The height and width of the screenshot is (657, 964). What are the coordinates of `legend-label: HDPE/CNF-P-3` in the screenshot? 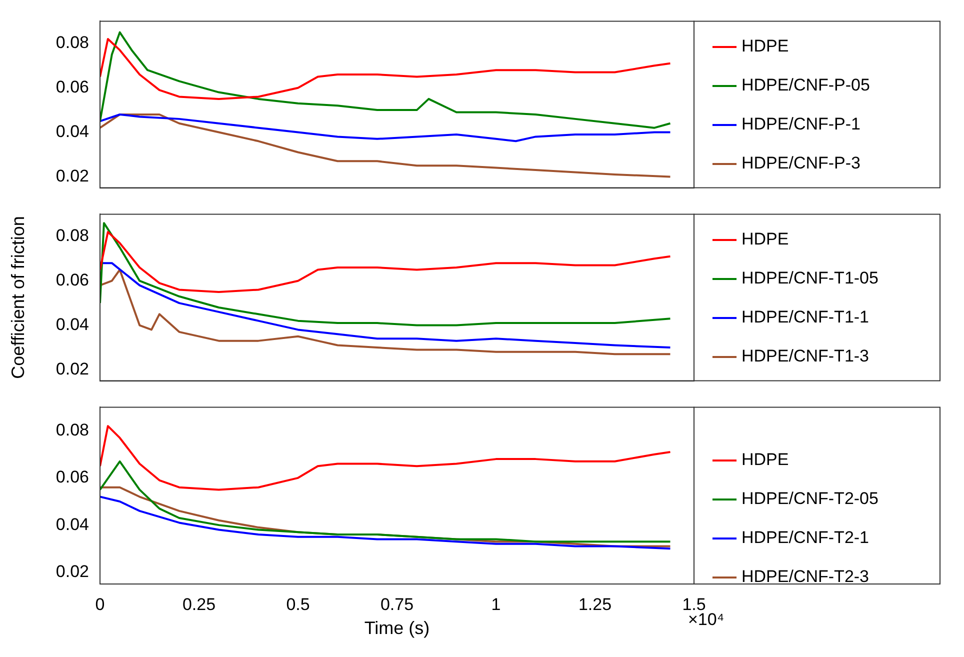 It's located at (801, 163).